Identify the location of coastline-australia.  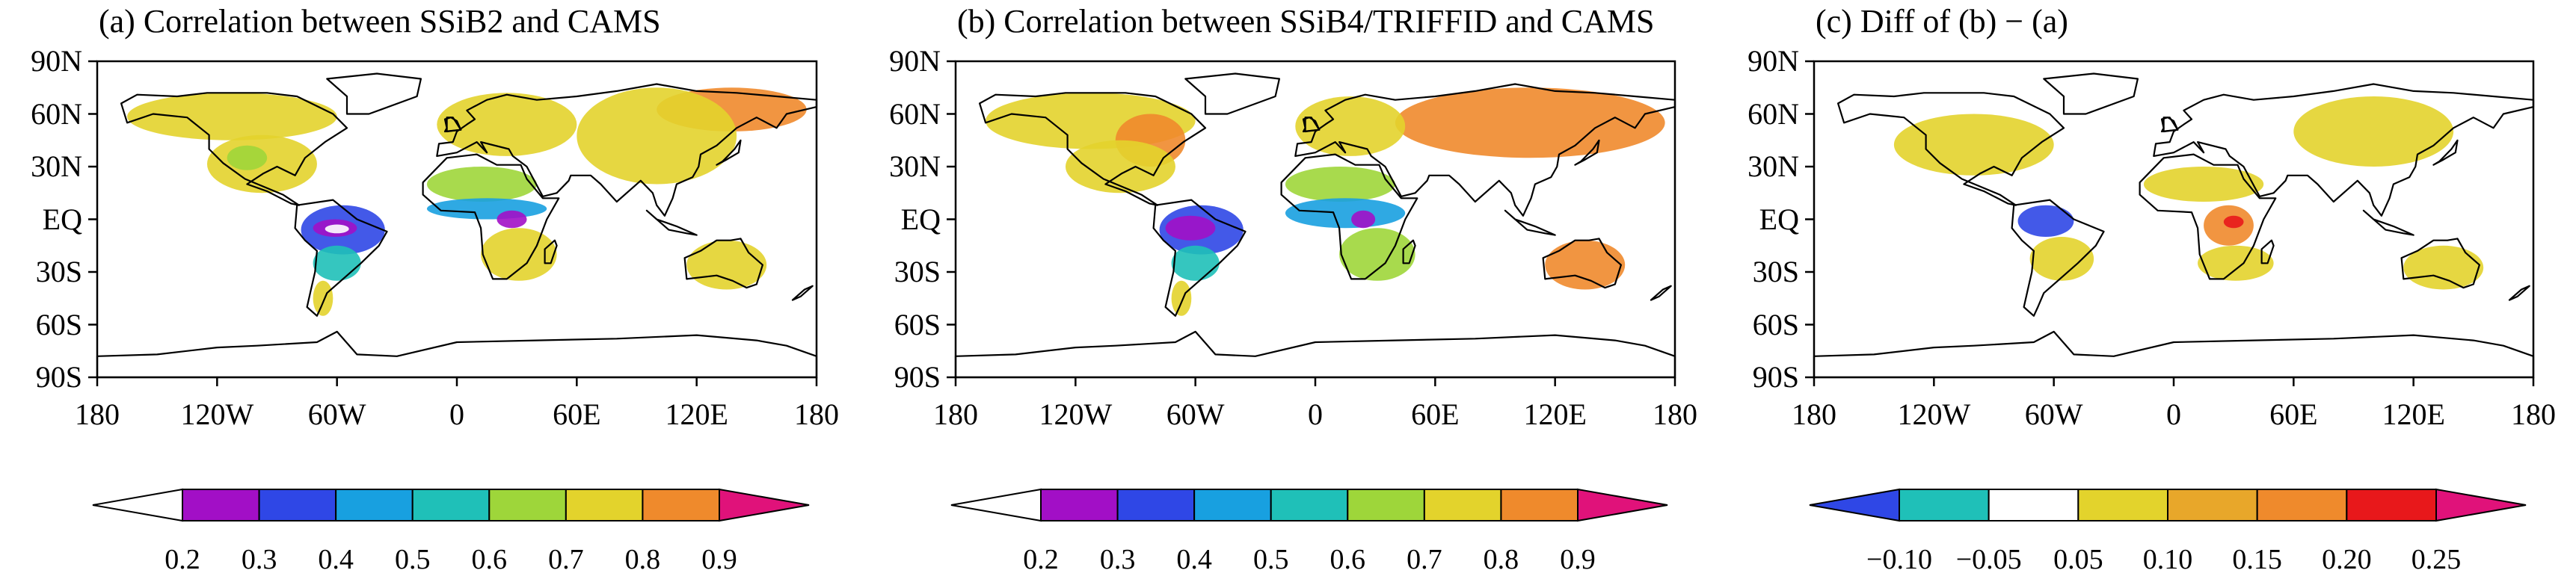
(723, 263).